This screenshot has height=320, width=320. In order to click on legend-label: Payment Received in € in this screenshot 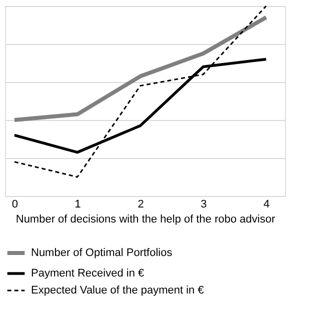, I will do `click(87, 274)`.